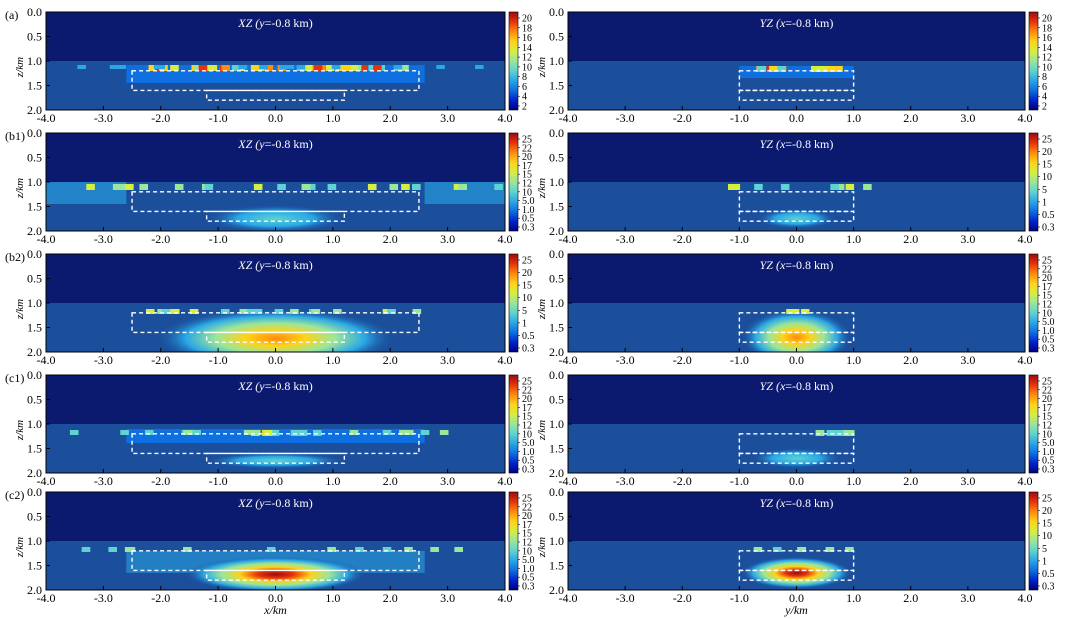  Describe the element at coordinates (528, 587) in the screenshot. I see `colorbar-label: 0.3` at that location.